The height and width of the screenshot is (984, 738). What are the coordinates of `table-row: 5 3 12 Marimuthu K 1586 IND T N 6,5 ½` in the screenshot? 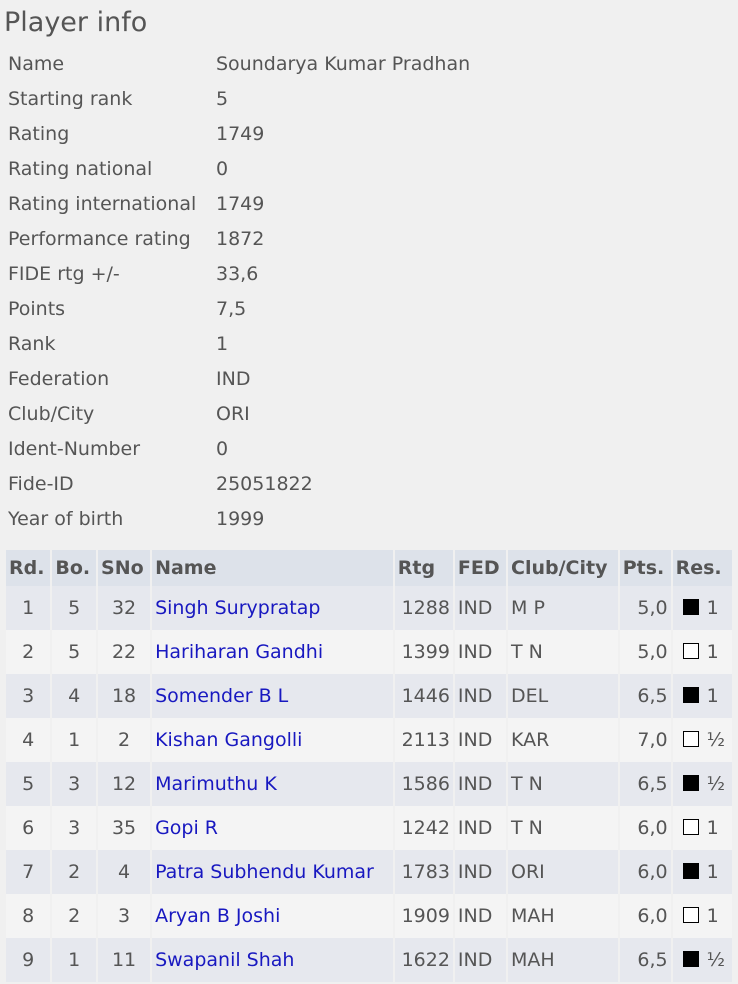 It's located at (369, 784).